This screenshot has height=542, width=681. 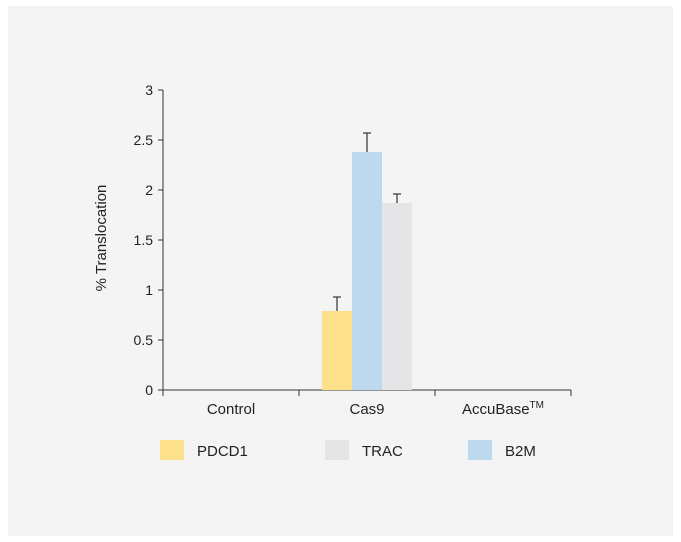 I want to click on legend-swatch-b2m, so click(x=480, y=450).